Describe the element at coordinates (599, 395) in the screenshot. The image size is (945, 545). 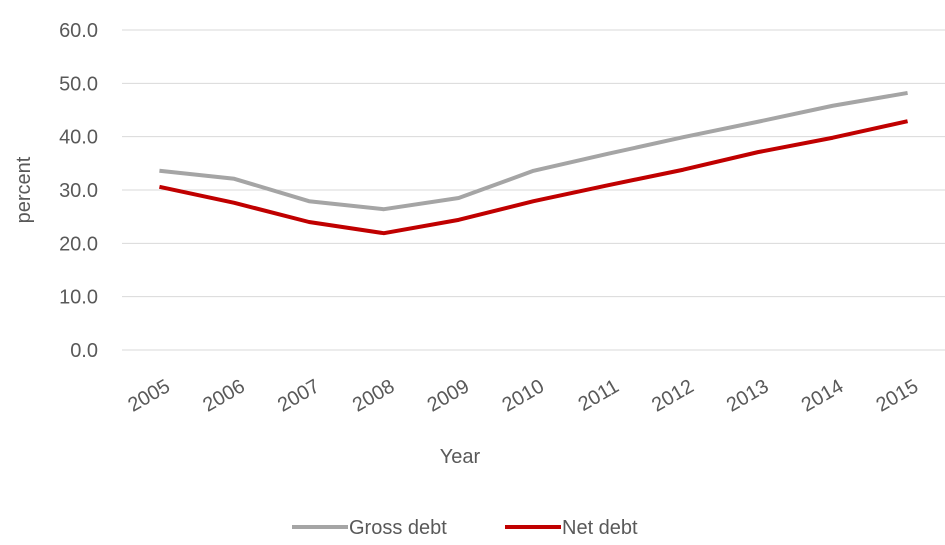
I see `x-tick-label: 2011` at that location.